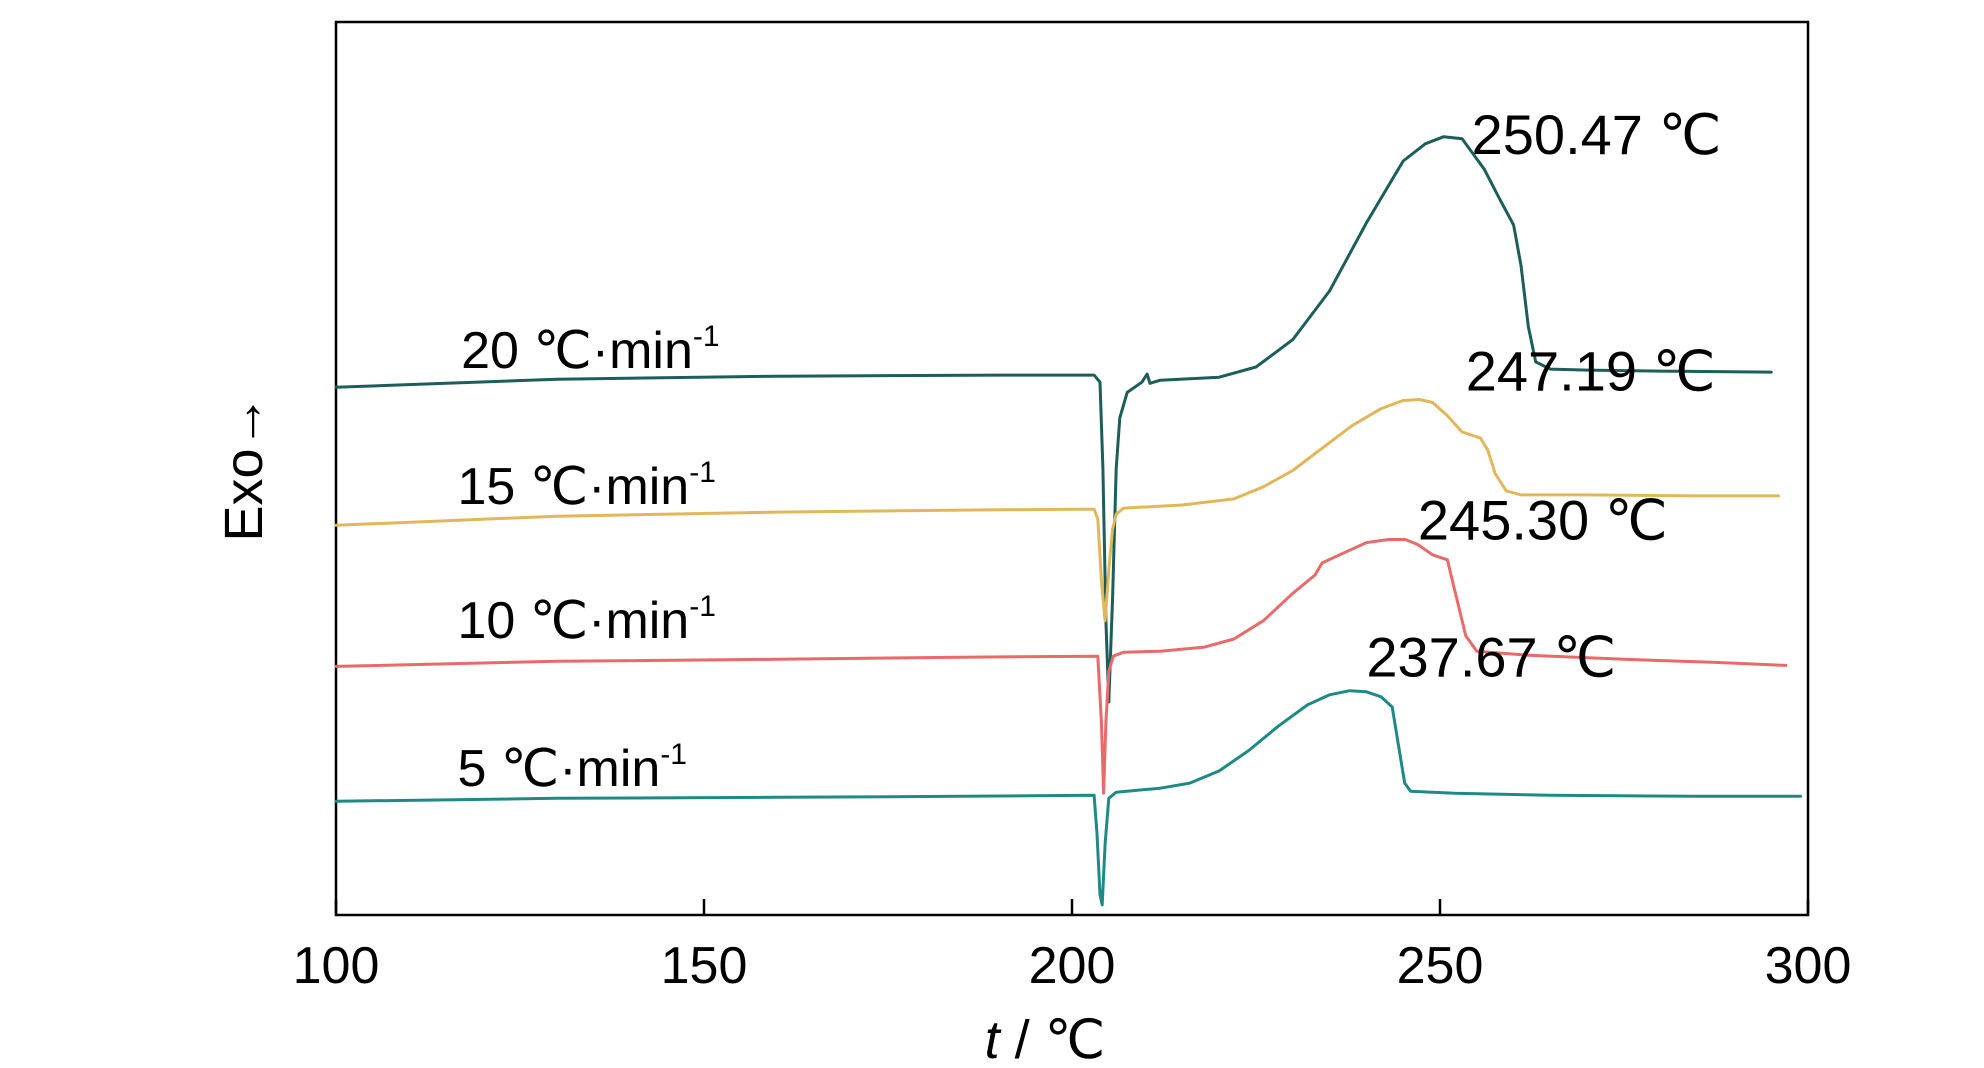 The image size is (1984, 1068). What do you see at coordinates (704, 966) in the screenshot?
I see `x-tick-label-150: 150` at bounding box center [704, 966].